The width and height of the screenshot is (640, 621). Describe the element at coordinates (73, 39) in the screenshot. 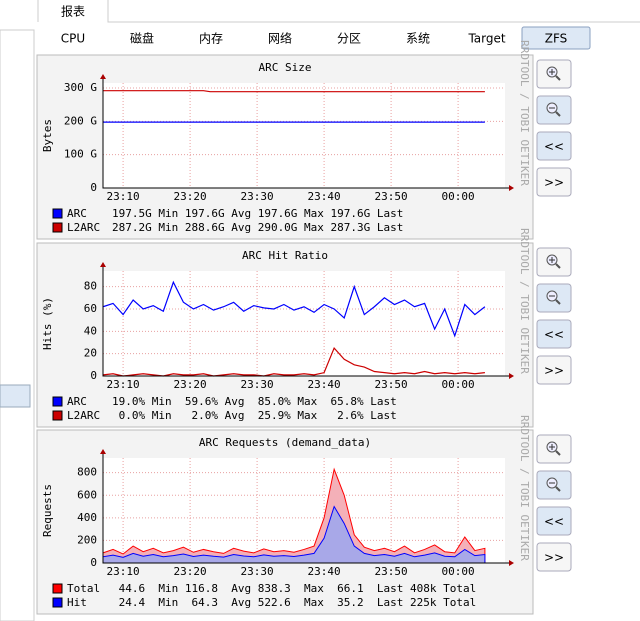

I see `nav-tab: CPU` at that location.